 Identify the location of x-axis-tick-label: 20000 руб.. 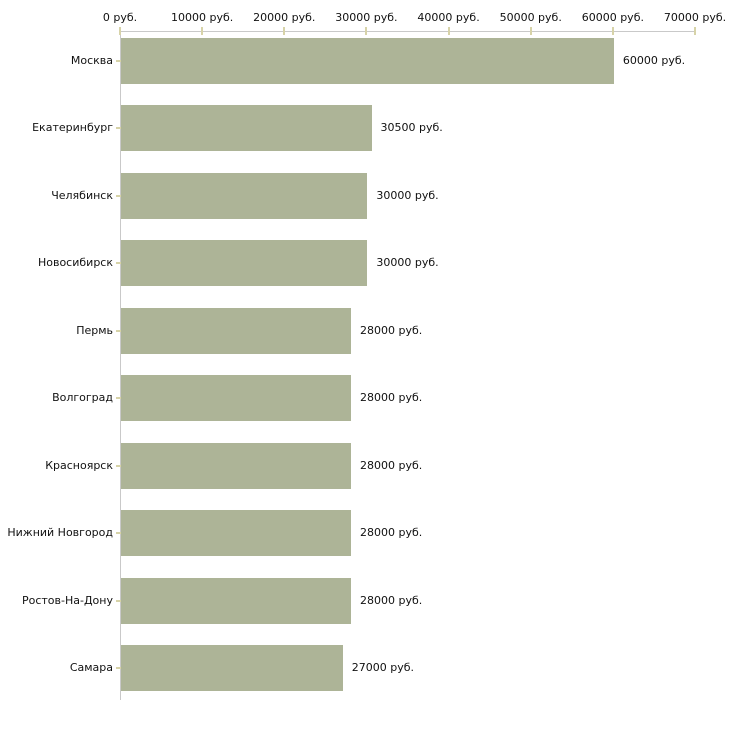
(284, 17).